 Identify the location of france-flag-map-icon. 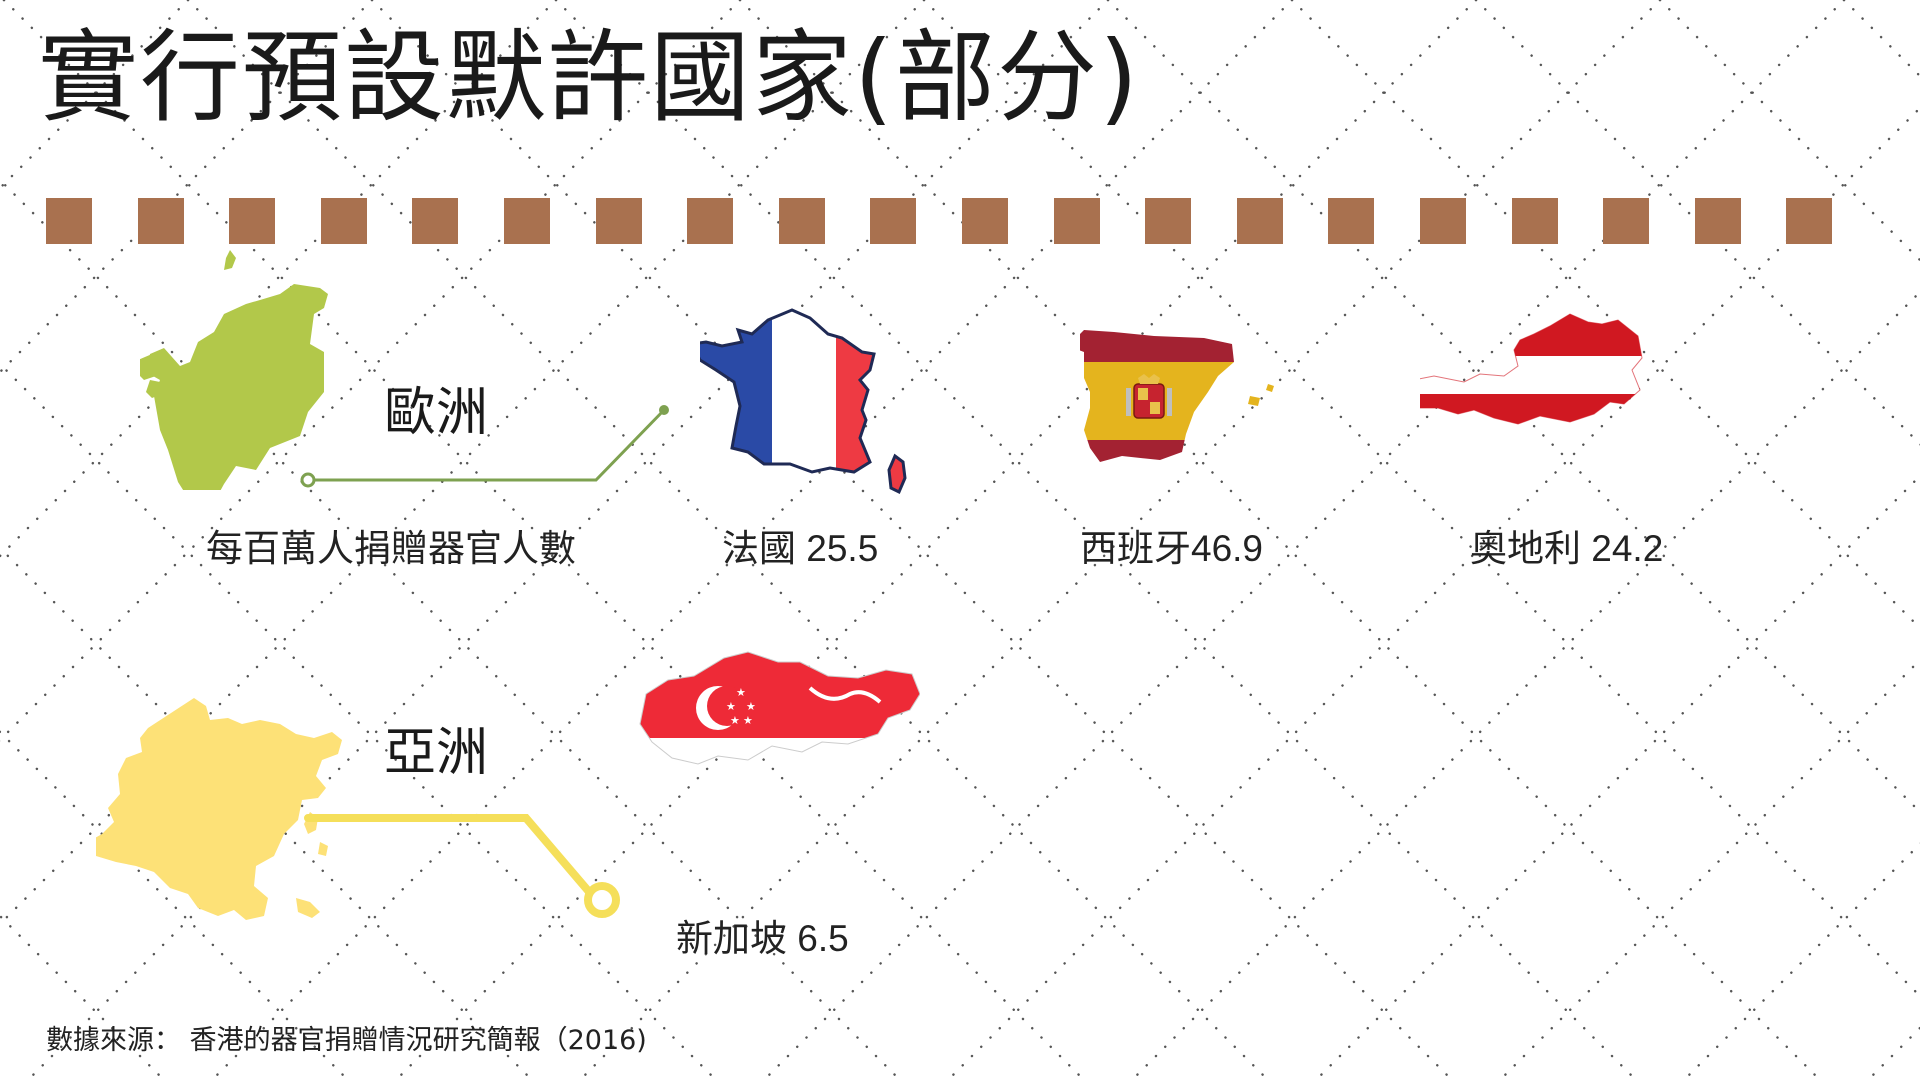
(803, 401).